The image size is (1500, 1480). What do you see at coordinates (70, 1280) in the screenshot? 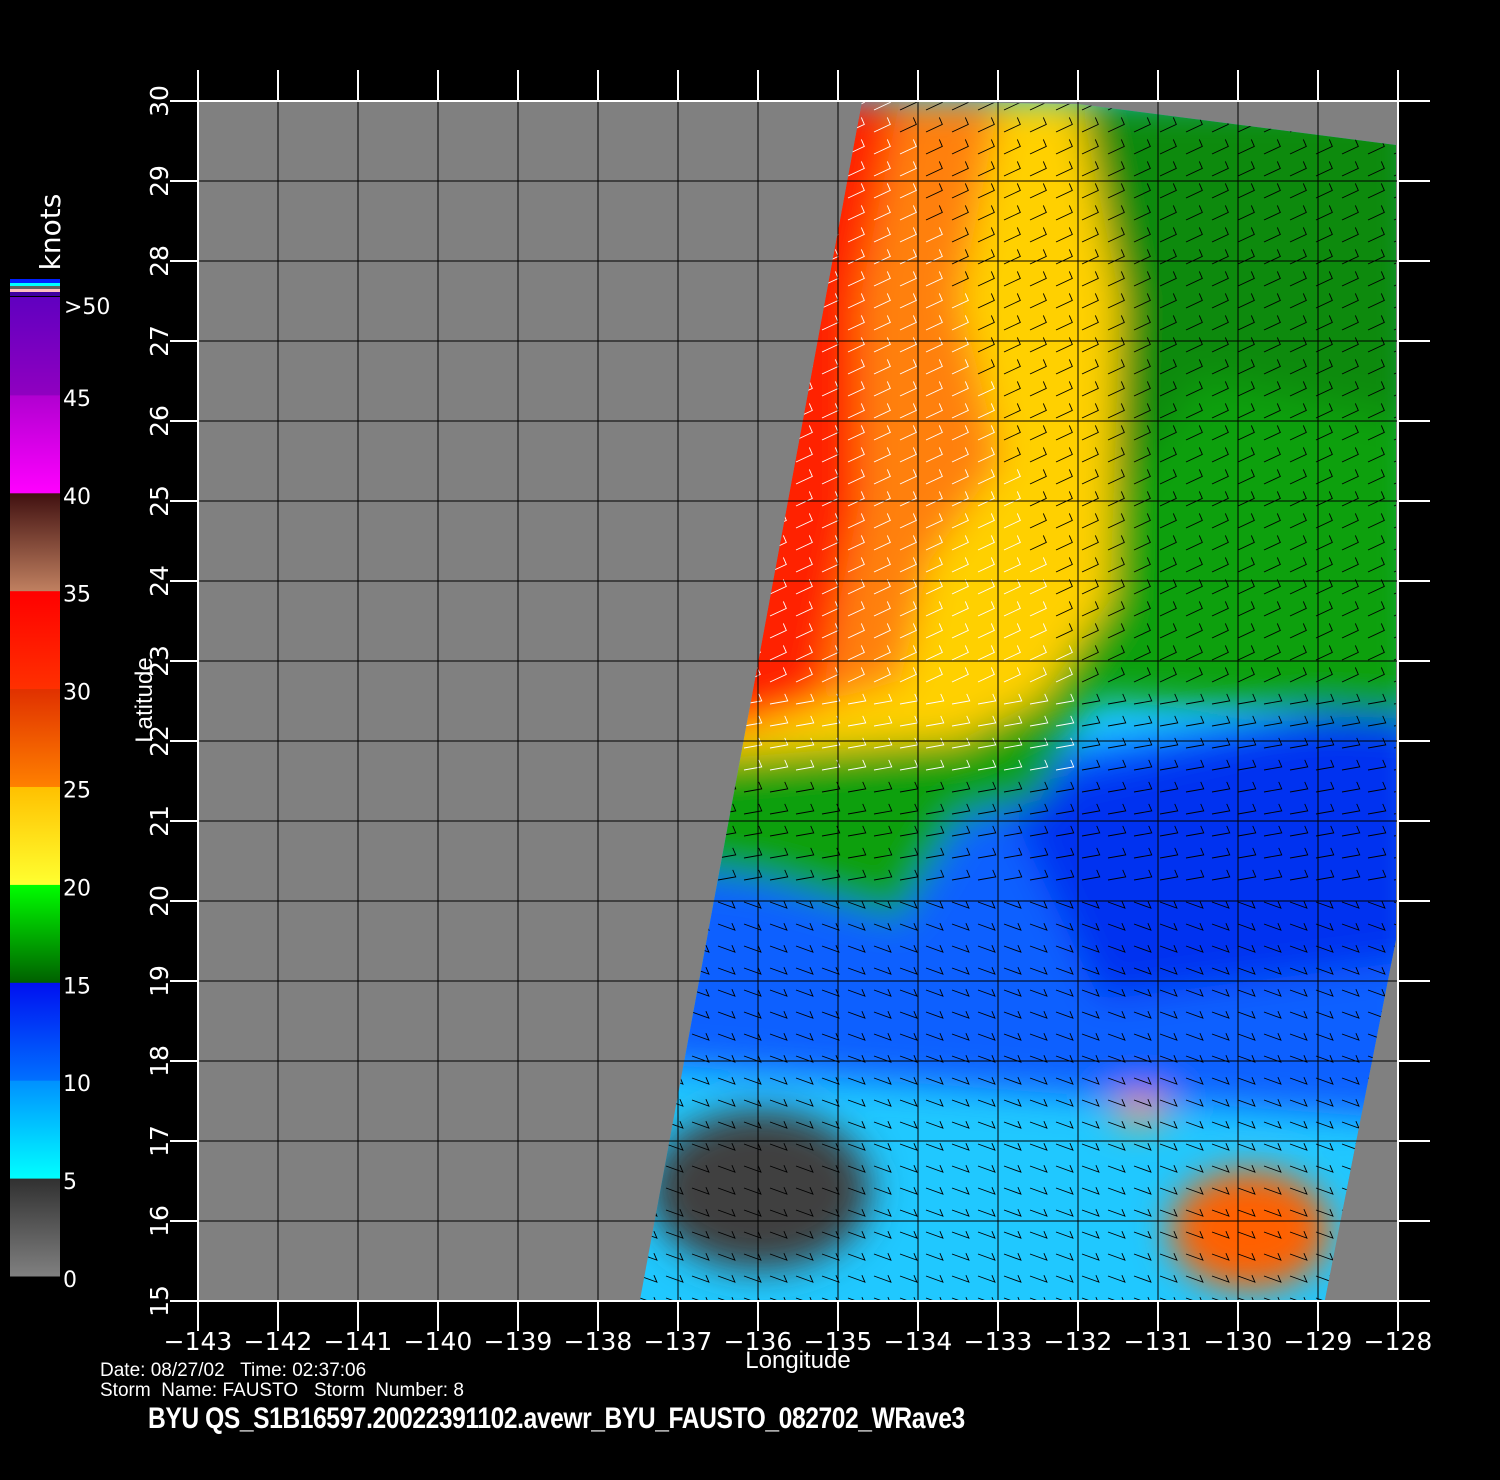
I see `colorbar-label: 0` at bounding box center [70, 1280].